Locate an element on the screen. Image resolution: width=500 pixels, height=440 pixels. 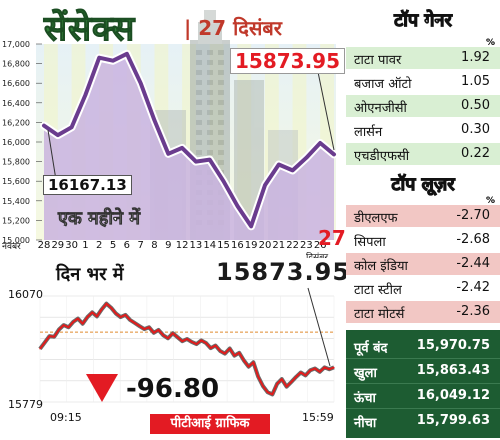
gainer-row: ओएनजीसी 0.50 is located at coordinates (423, 106).